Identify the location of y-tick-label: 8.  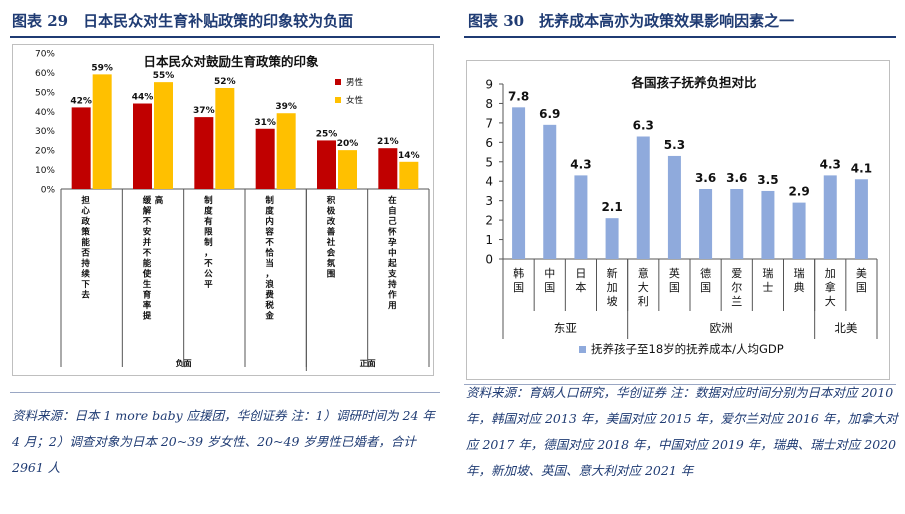
(489, 104).